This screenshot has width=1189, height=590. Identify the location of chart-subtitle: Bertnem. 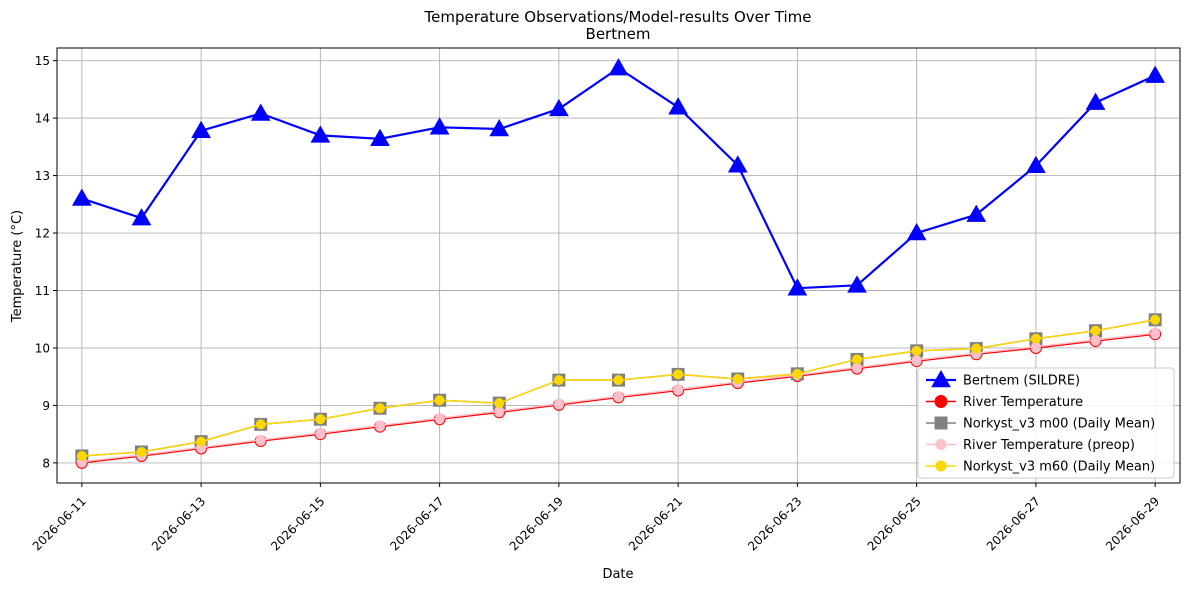
(618, 34).